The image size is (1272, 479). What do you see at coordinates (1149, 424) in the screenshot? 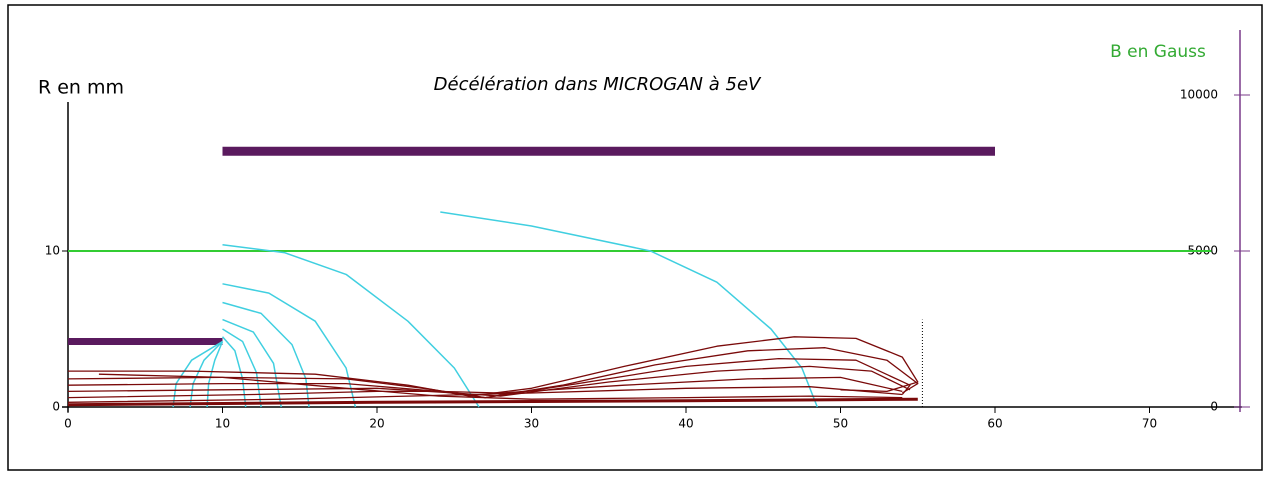
I see `x-tick-label: 70` at bounding box center [1149, 424].